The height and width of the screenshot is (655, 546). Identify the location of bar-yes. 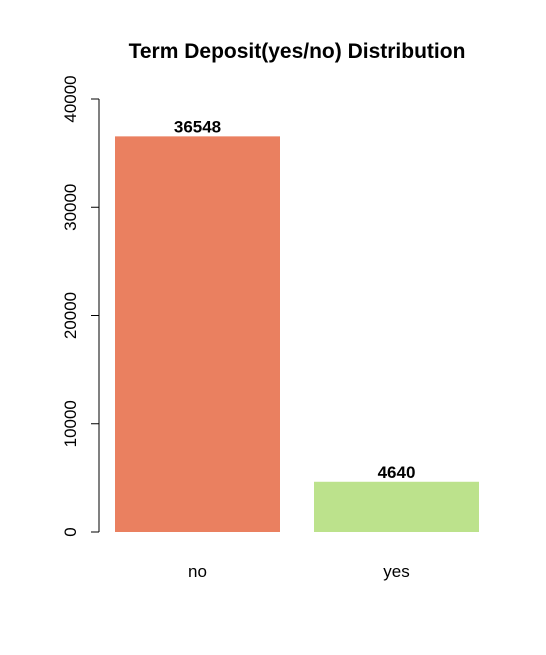
(396, 506).